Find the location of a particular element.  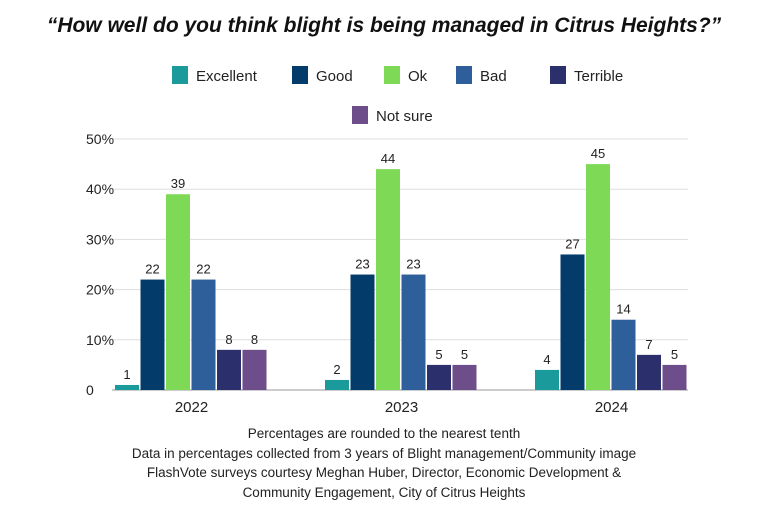

legend-label: Good is located at coordinates (334, 76).